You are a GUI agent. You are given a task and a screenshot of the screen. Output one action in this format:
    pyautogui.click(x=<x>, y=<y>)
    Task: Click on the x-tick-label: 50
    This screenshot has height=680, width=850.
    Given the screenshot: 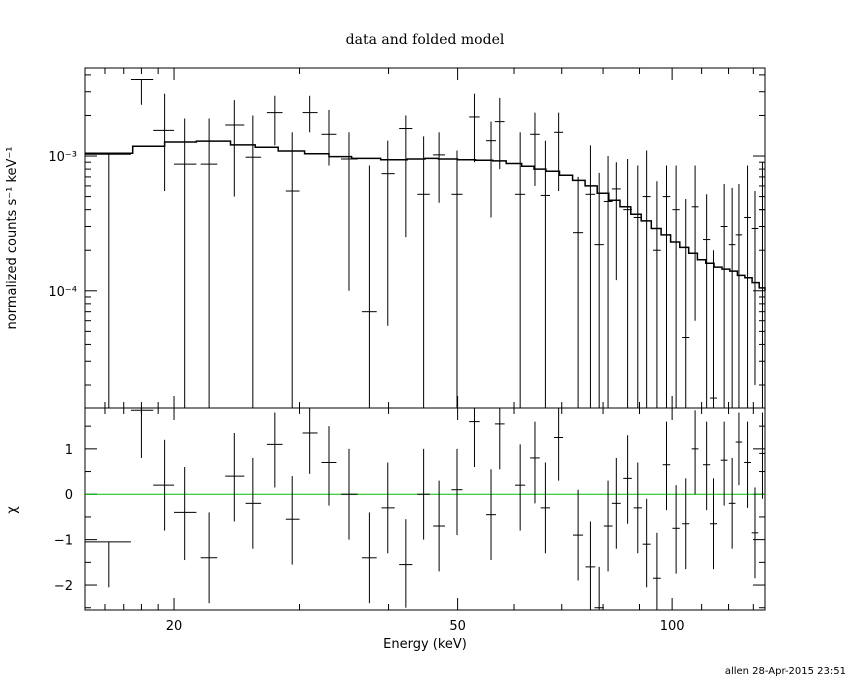 What is the action you would take?
    pyautogui.click(x=457, y=626)
    